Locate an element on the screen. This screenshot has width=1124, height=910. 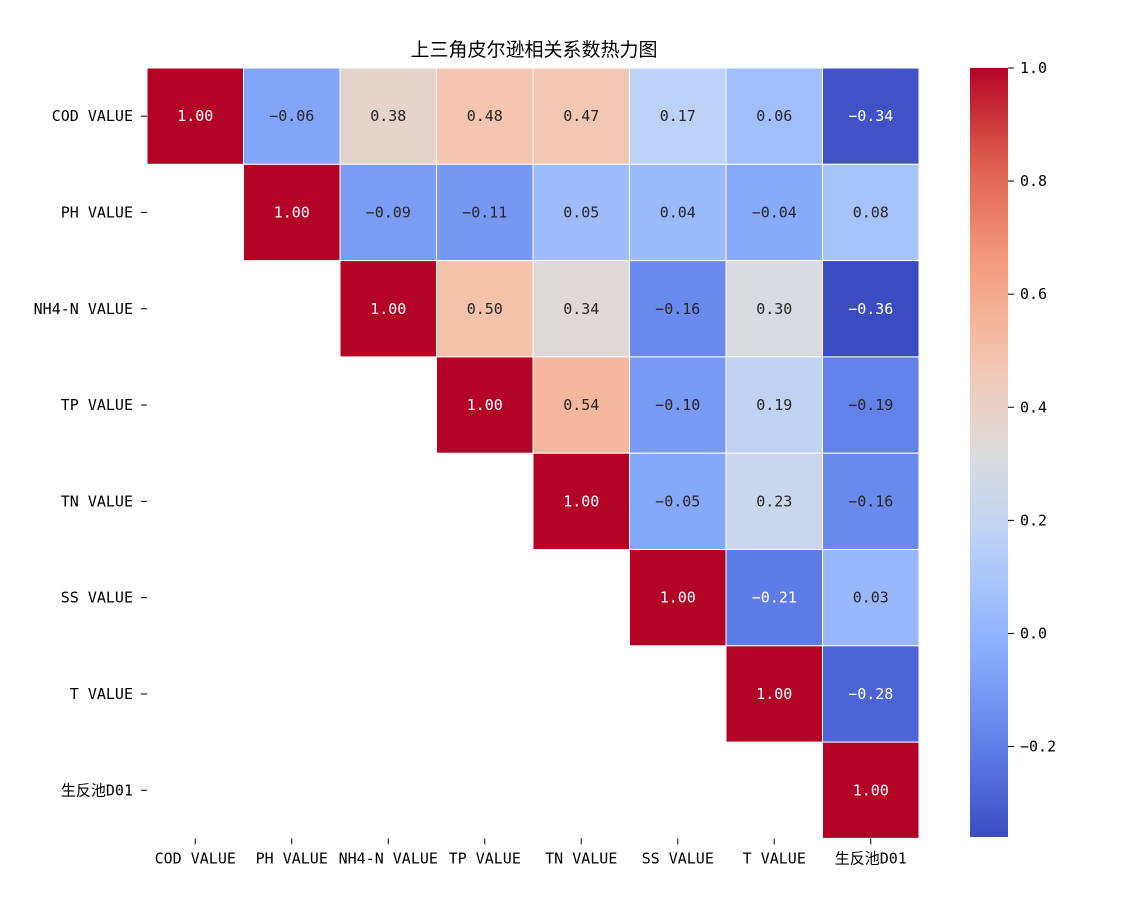
cell-value-label: −0.10 is located at coordinates (677, 405).